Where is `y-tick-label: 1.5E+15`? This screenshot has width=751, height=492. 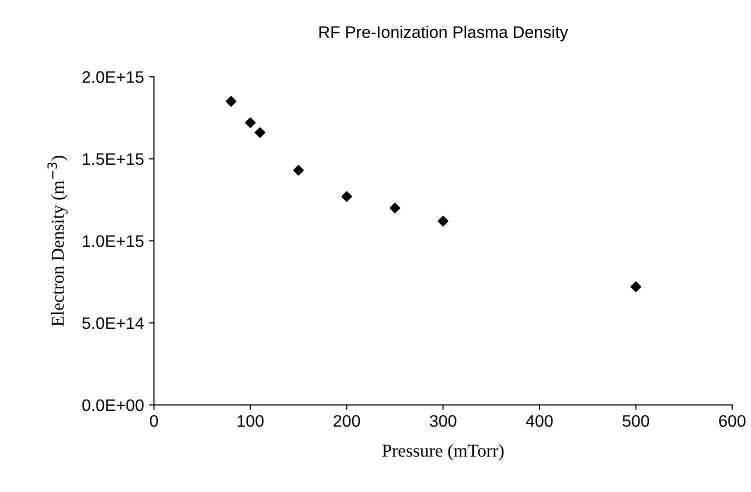 y-tick-label: 1.5E+15 is located at coordinates (113, 159).